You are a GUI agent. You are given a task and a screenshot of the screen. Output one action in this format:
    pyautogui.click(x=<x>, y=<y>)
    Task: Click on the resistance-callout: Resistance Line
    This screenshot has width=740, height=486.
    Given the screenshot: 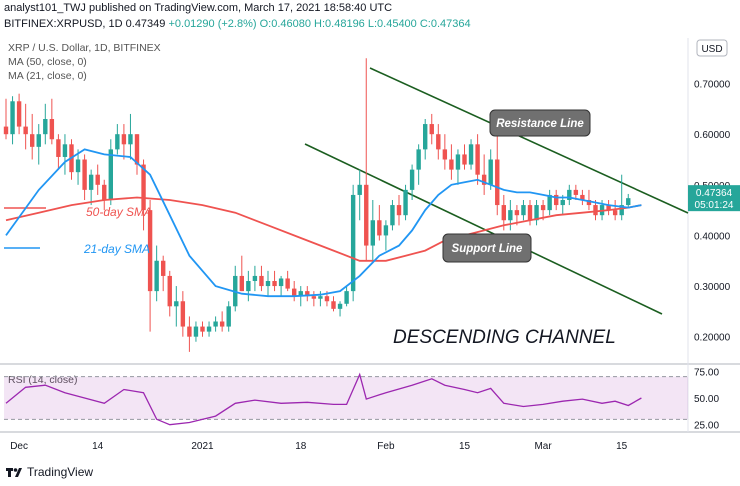 What is the action you would take?
    pyautogui.click(x=540, y=123)
    